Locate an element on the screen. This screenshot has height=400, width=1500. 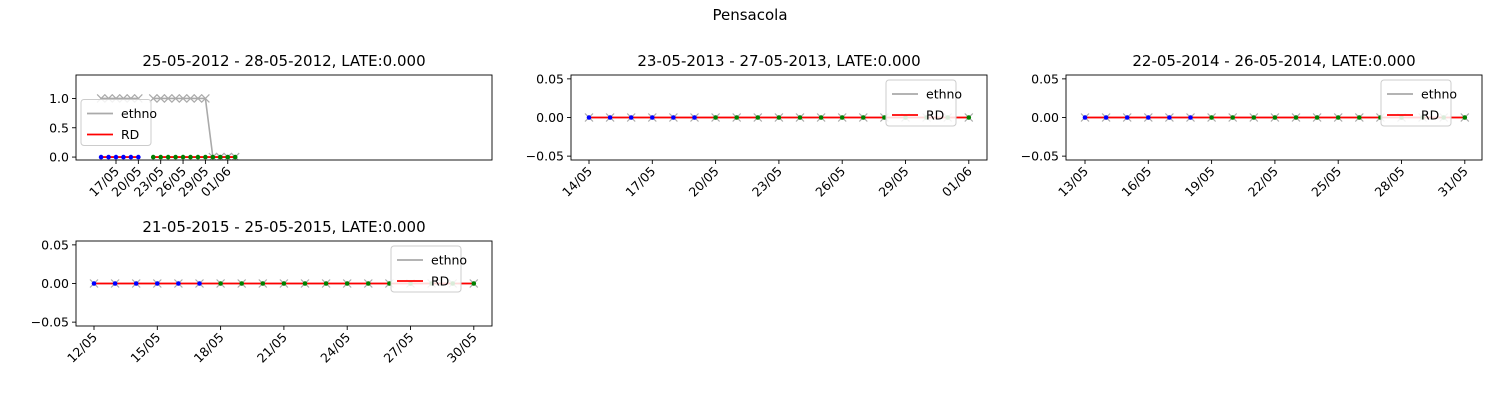
x-tick-label: 21/05 is located at coordinates (272, 348).